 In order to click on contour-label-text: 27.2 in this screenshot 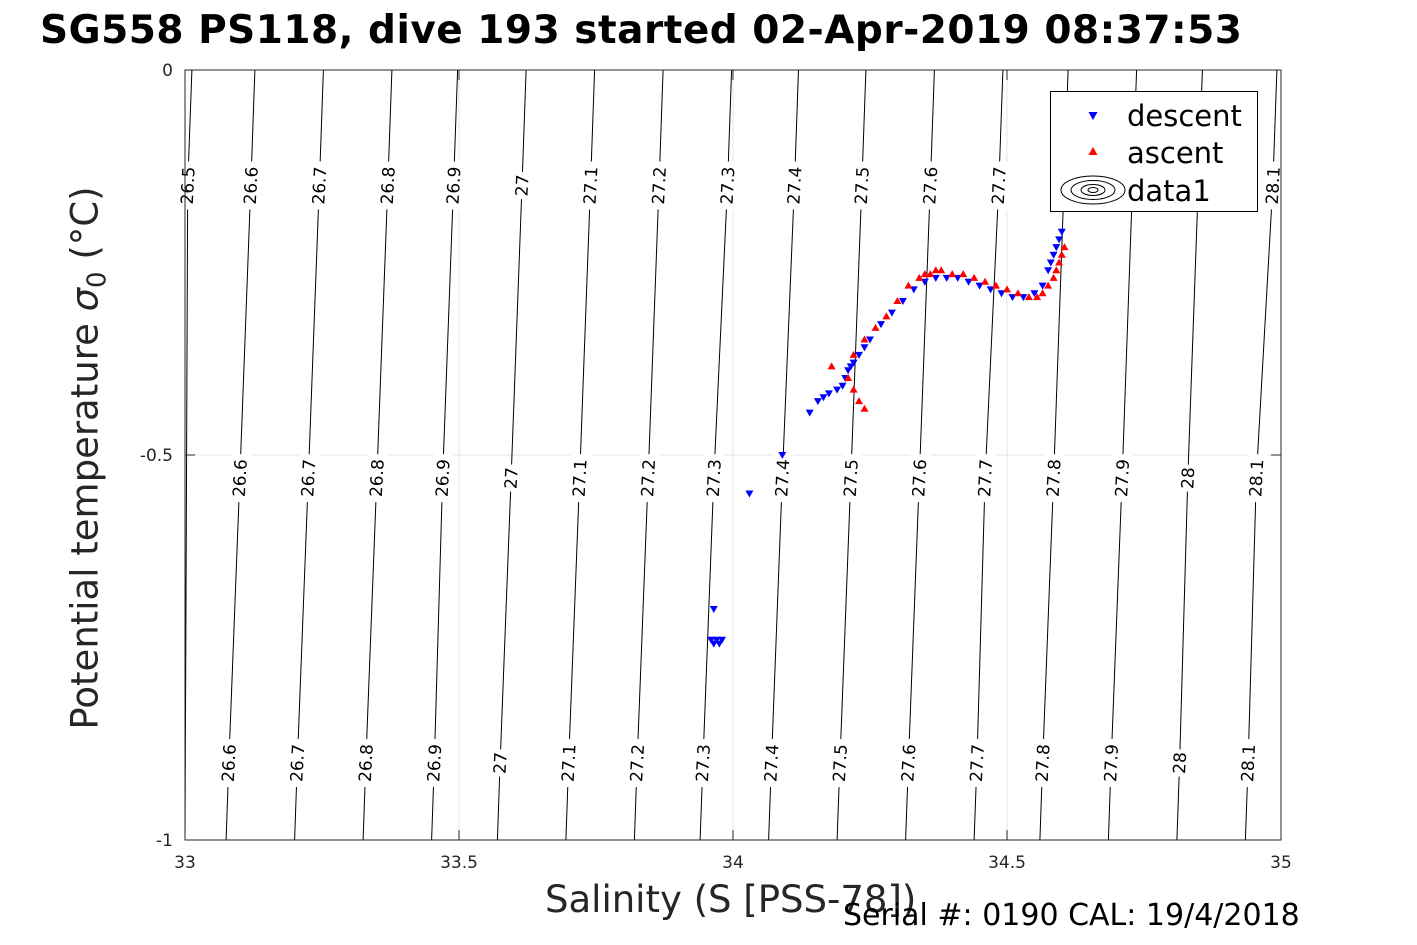, I will do `click(649, 478)`.